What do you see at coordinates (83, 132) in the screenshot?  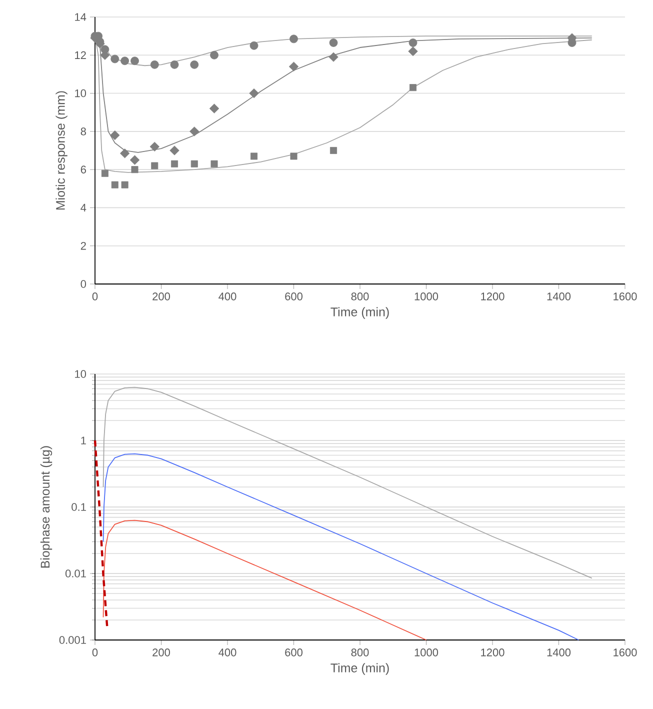 I see `y-tick-label: 8` at bounding box center [83, 132].